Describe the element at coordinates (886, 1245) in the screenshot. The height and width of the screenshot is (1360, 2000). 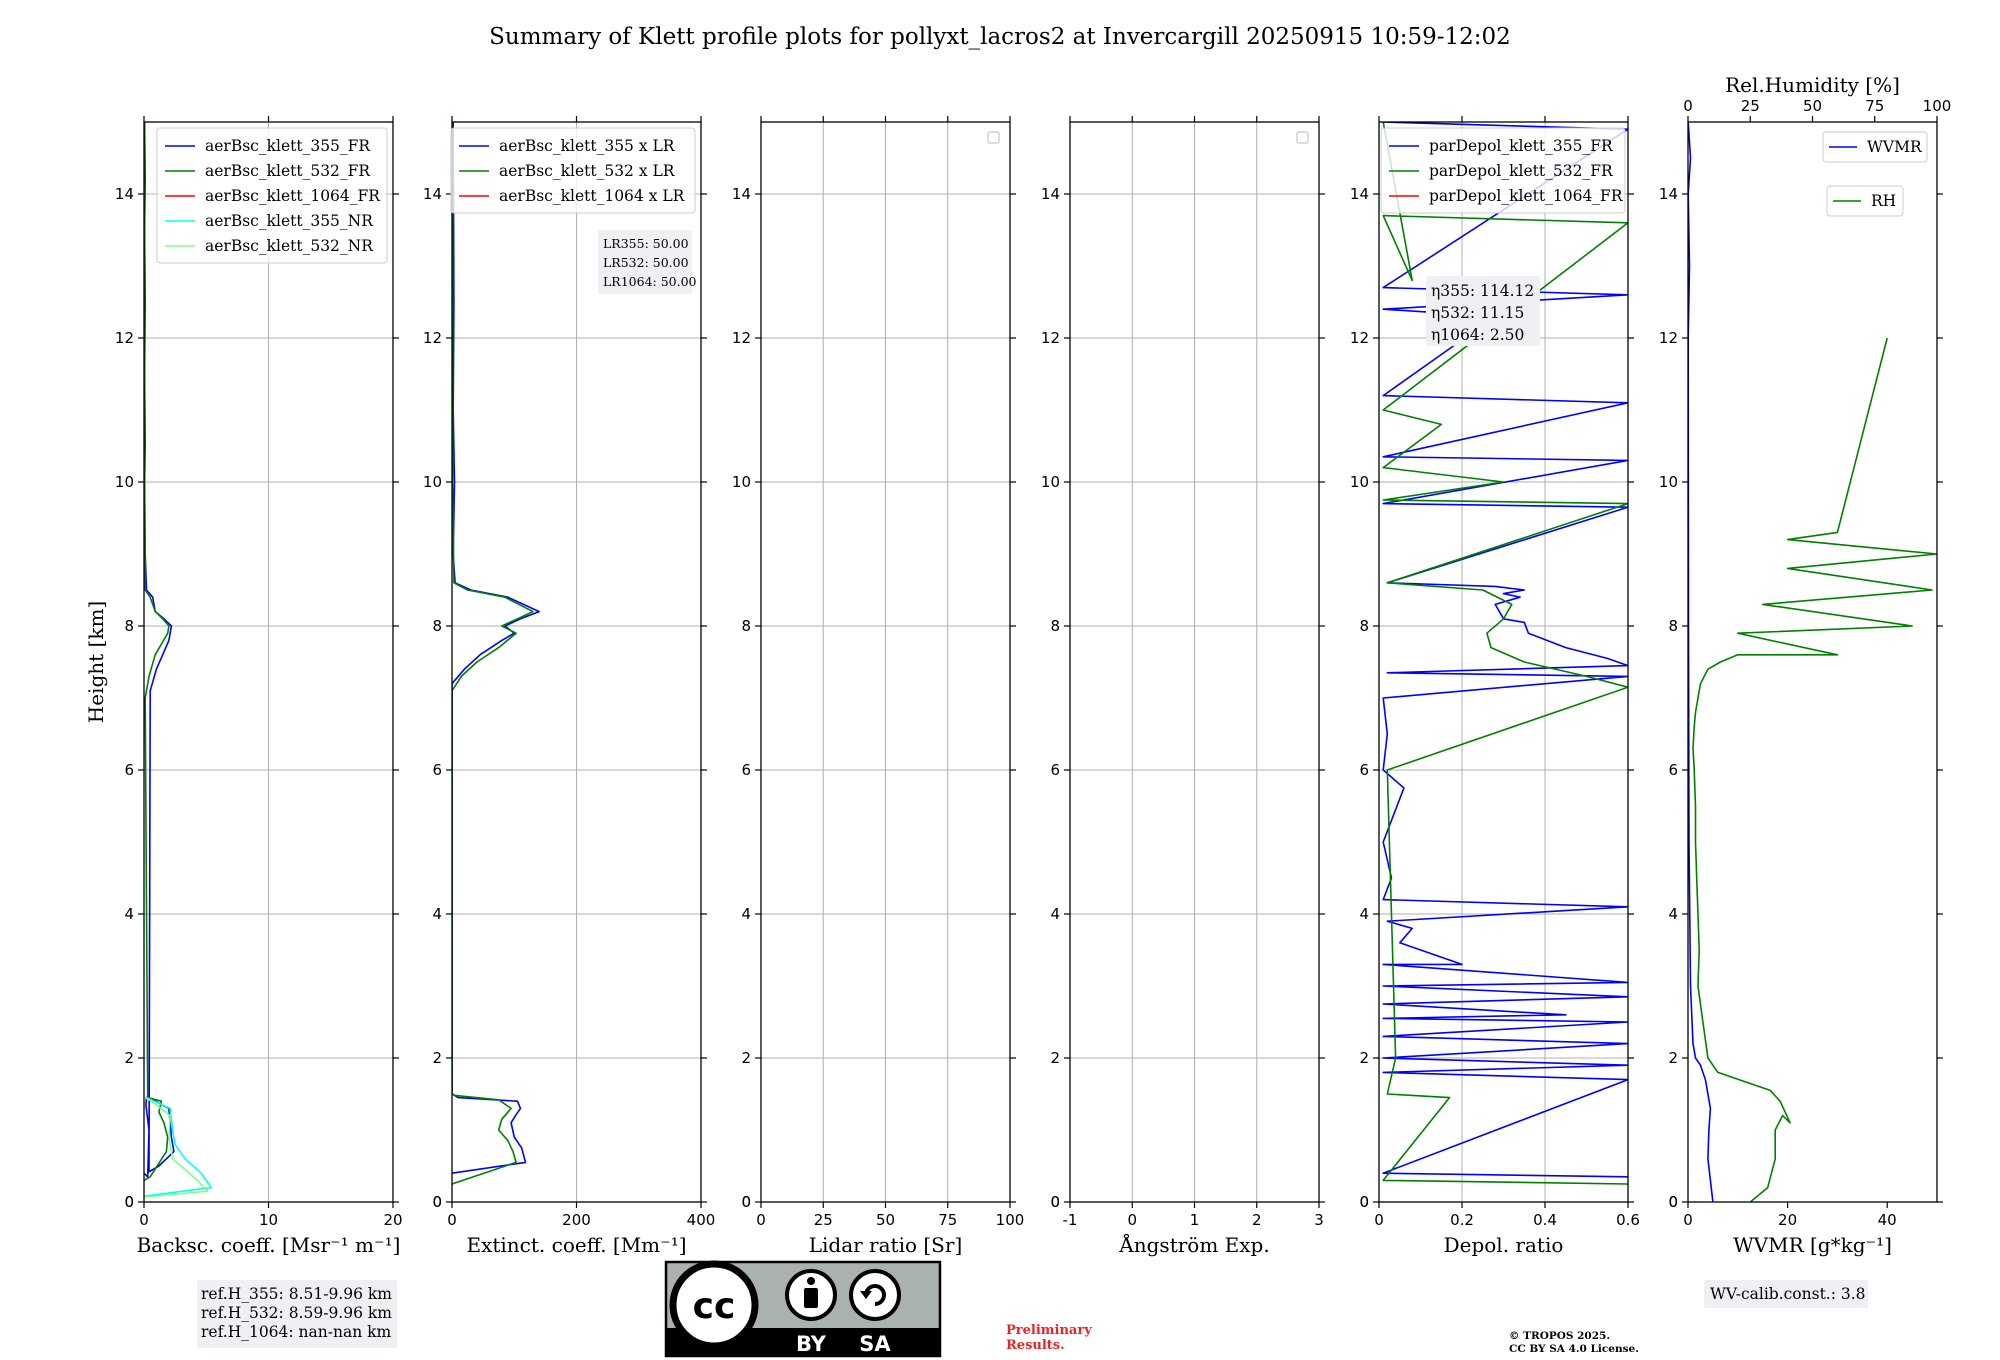
I see `x-axis-label: Lidar ratio [Sr]` at that location.